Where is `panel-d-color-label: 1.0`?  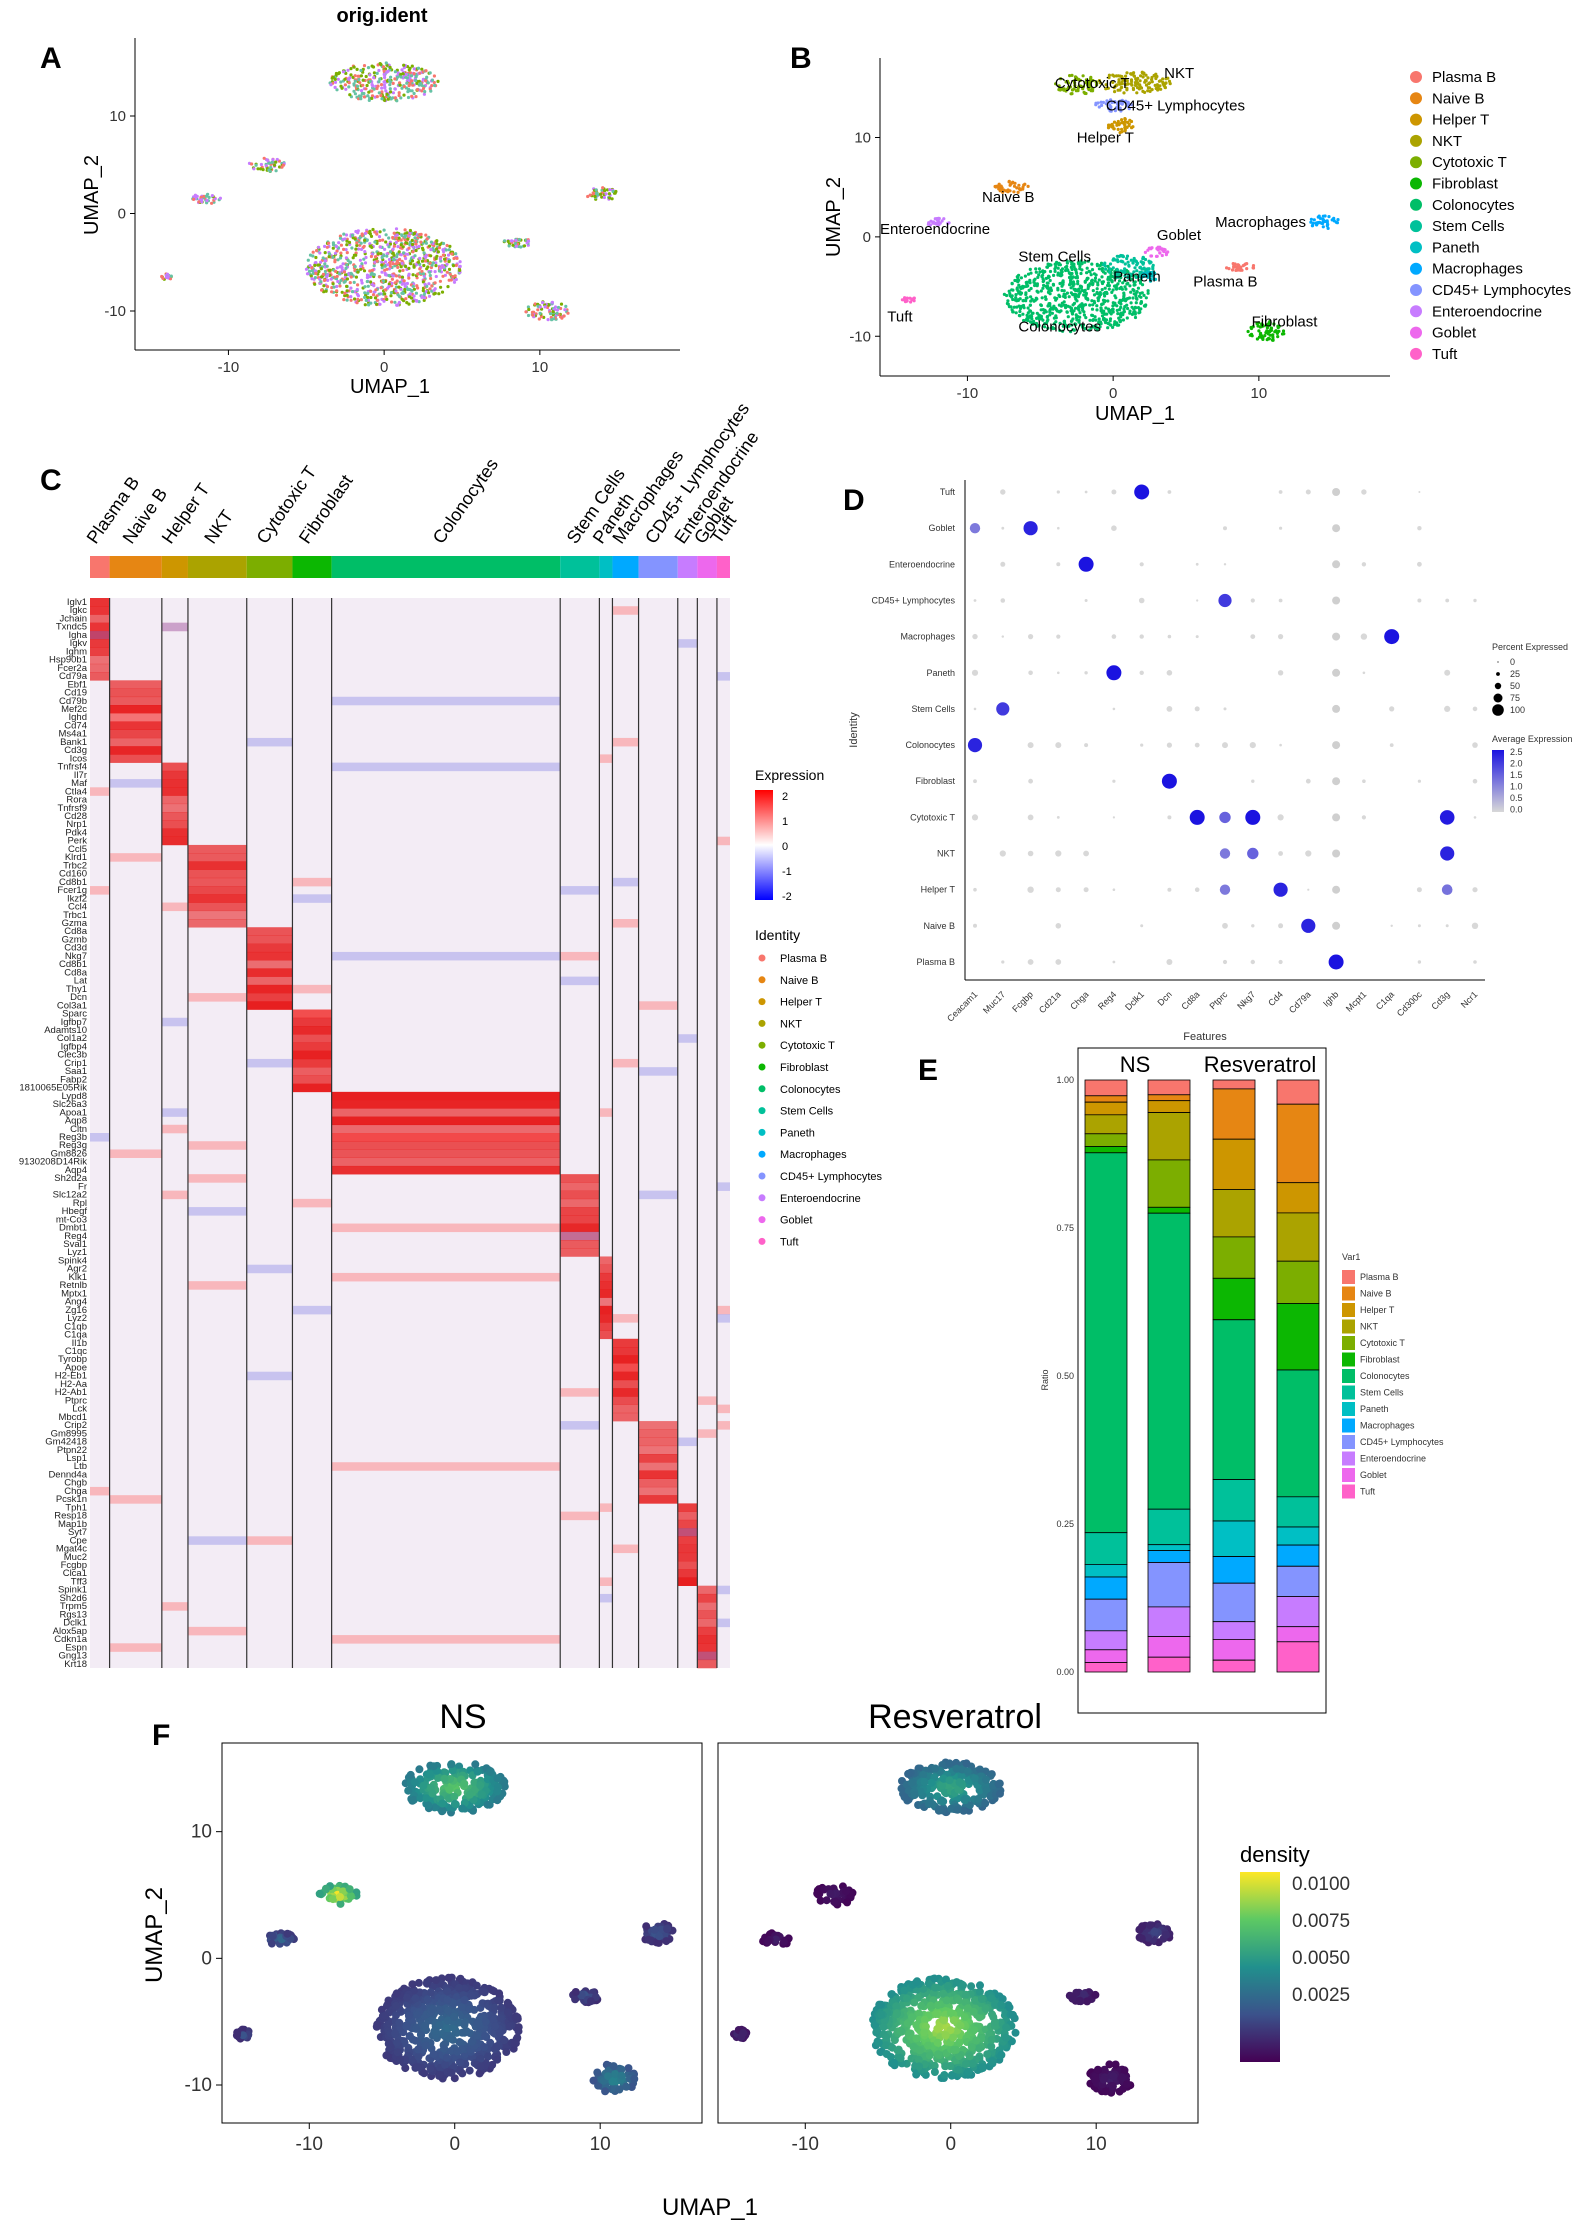
panel-d-color-label: 1.0 is located at coordinates (1516, 787).